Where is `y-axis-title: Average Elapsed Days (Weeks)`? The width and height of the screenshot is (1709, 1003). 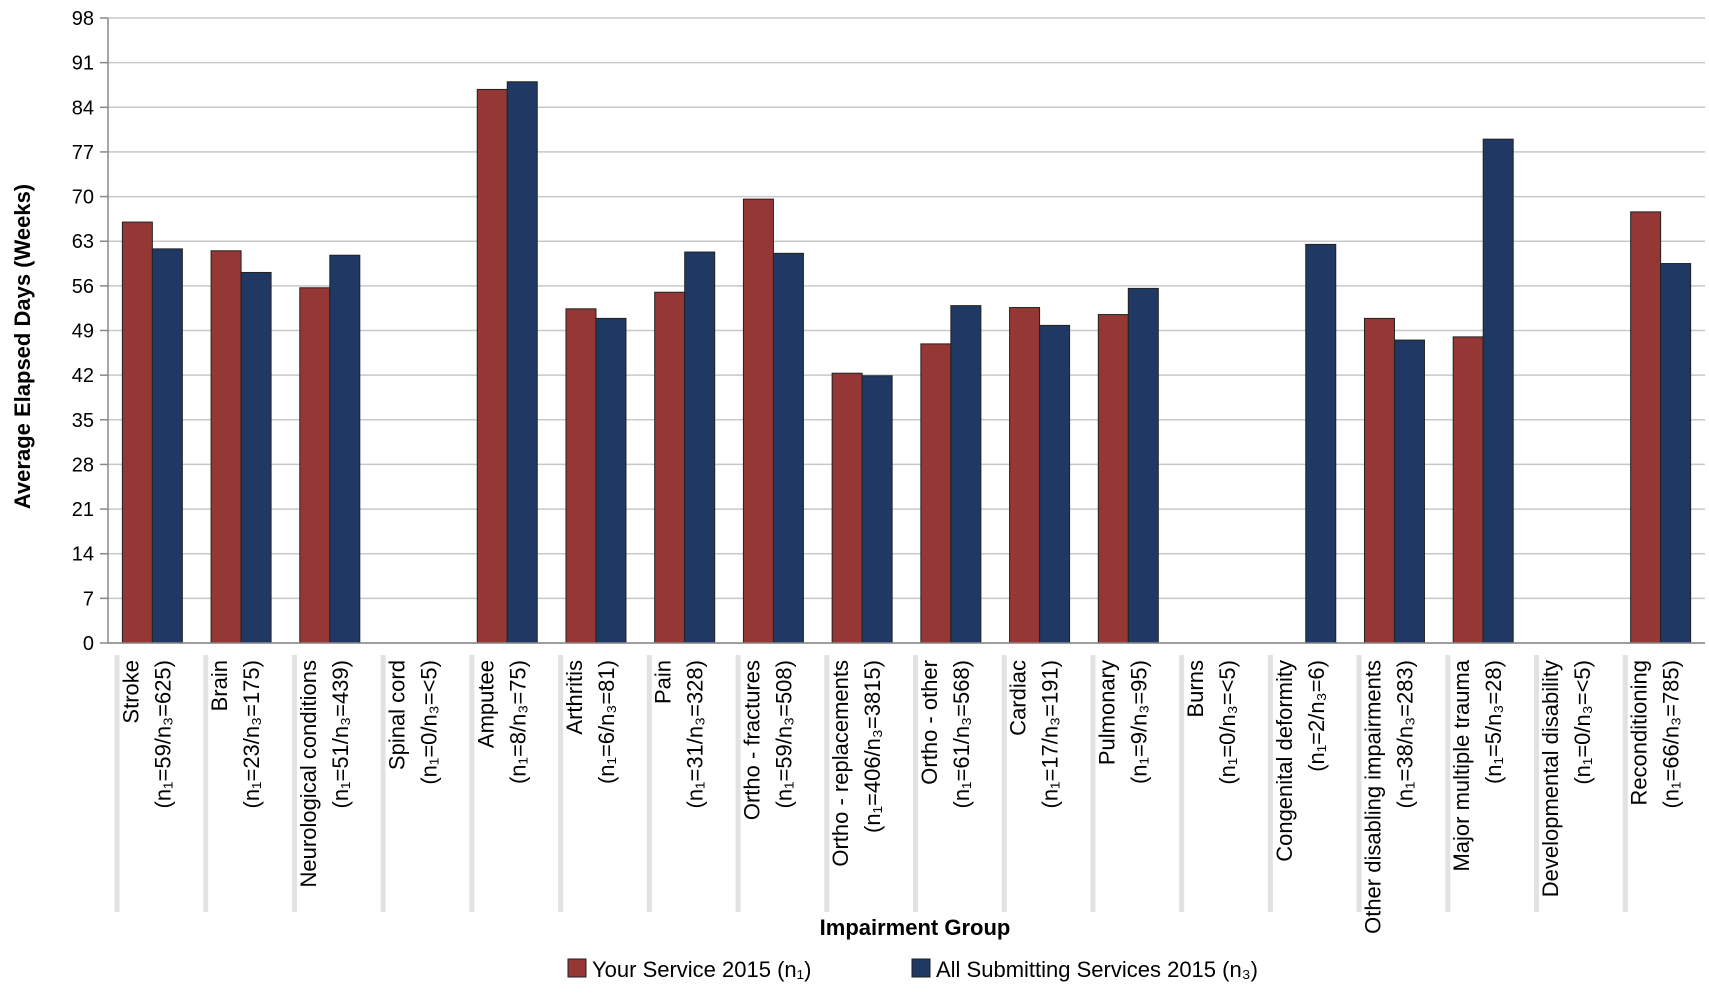 y-axis-title: Average Elapsed Days (Weeks) is located at coordinates (22, 346).